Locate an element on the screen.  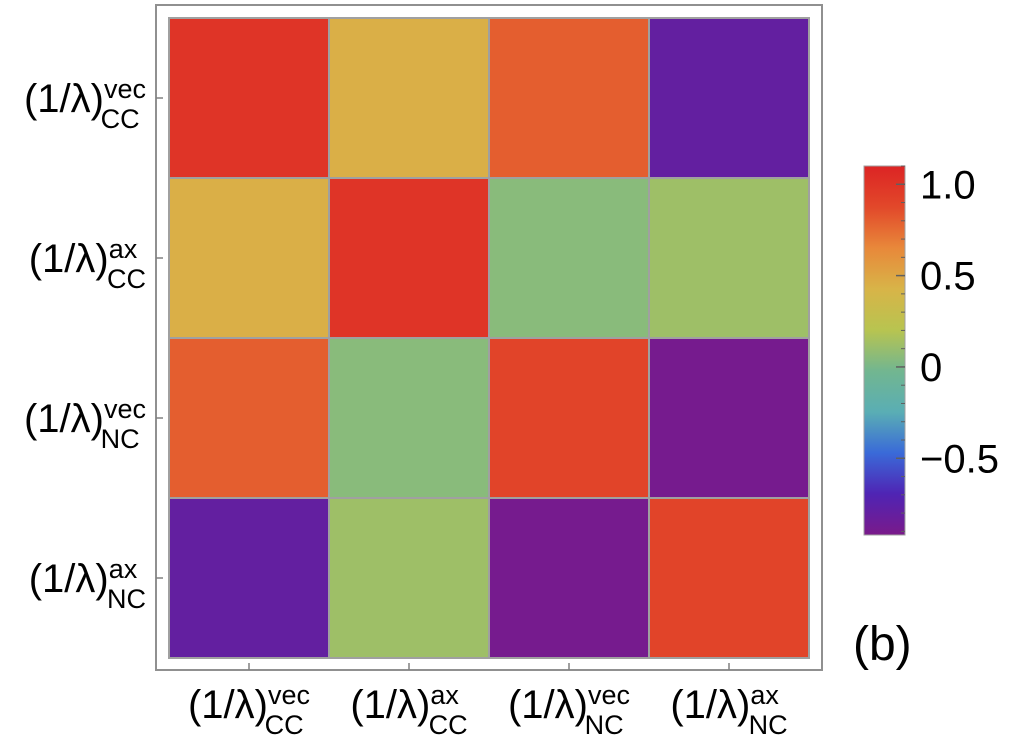
x-tick-label: (1/λ)ax NC is located at coordinates (728, 708).